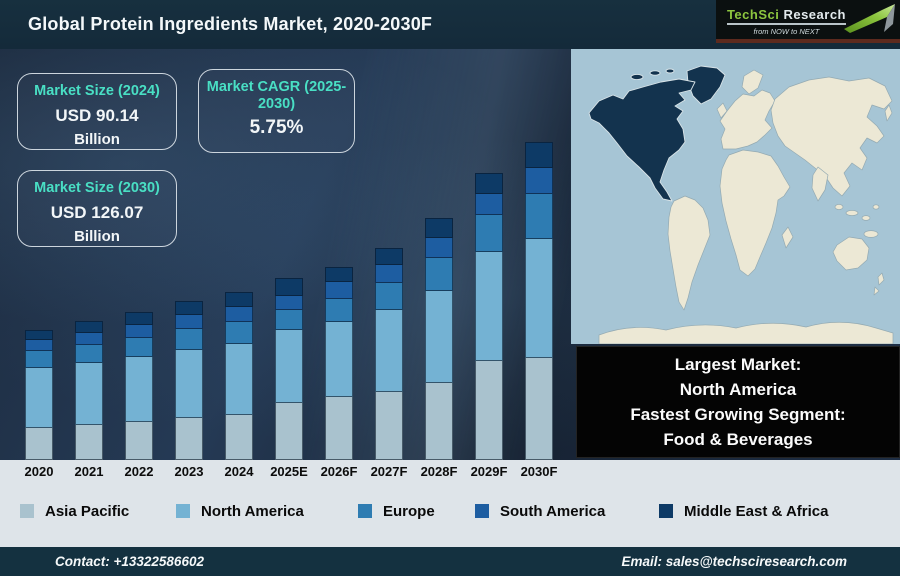 This screenshot has height=576, width=900. What do you see at coordinates (539, 471) in the screenshot?
I see `x-axis-label-2030f: 2030F` at bounding box center [539, 471].